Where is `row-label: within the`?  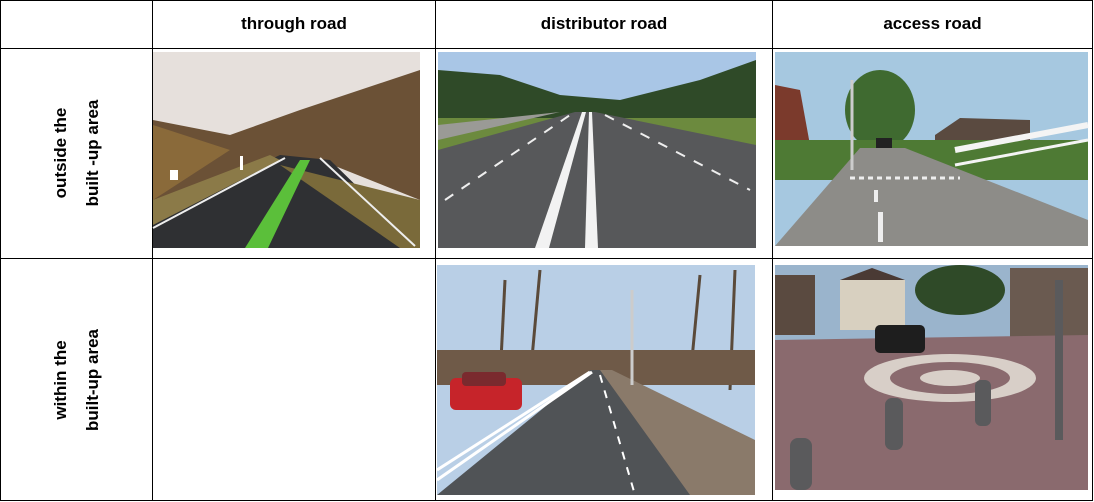 row-label: within the is located at coordinates (60, 380).